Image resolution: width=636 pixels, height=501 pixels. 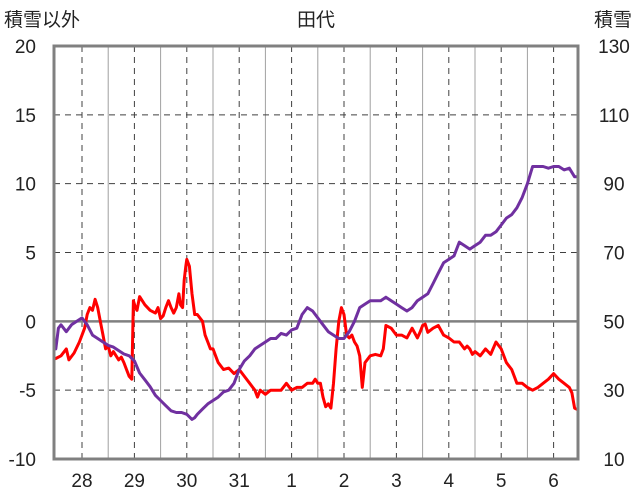 What do you see at coordinates (27, 391) in the screenshot?
I see `left-tick-label: -5` at bounding box center [27, 391].